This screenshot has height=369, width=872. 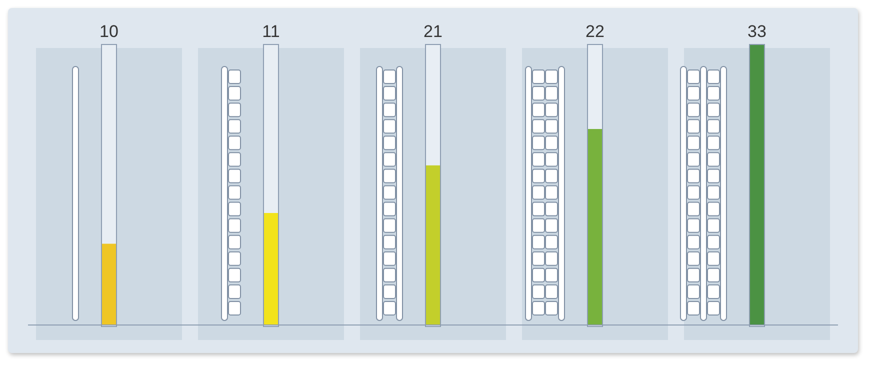 I want to click on x-tick-label: 10, so click(x=109, y=31).